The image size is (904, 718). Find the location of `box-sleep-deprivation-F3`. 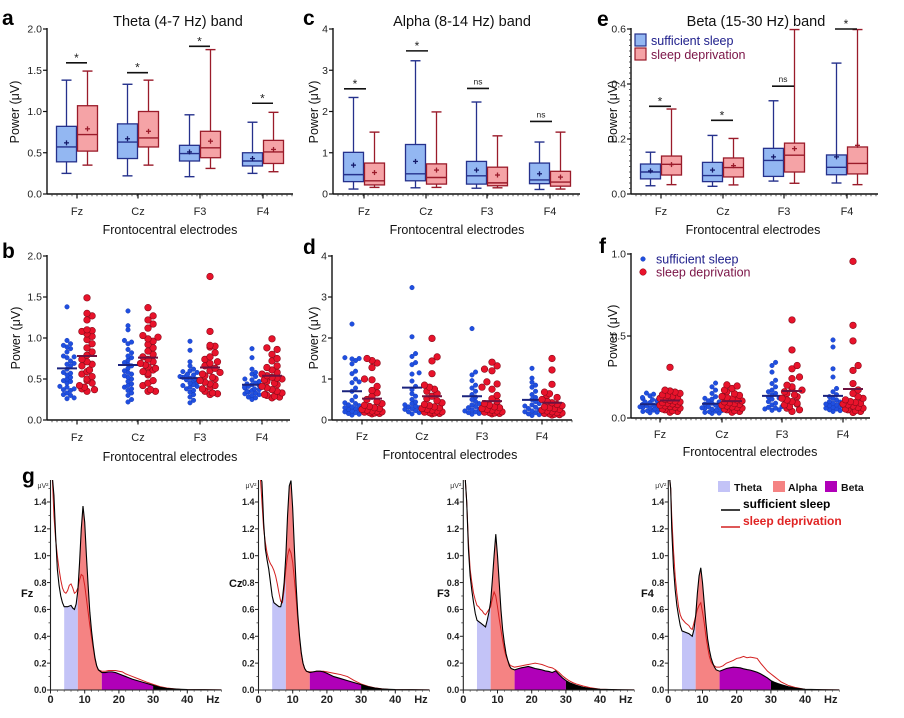

box-sleep-deprivation-F3 is located at coordinates (794, 106).